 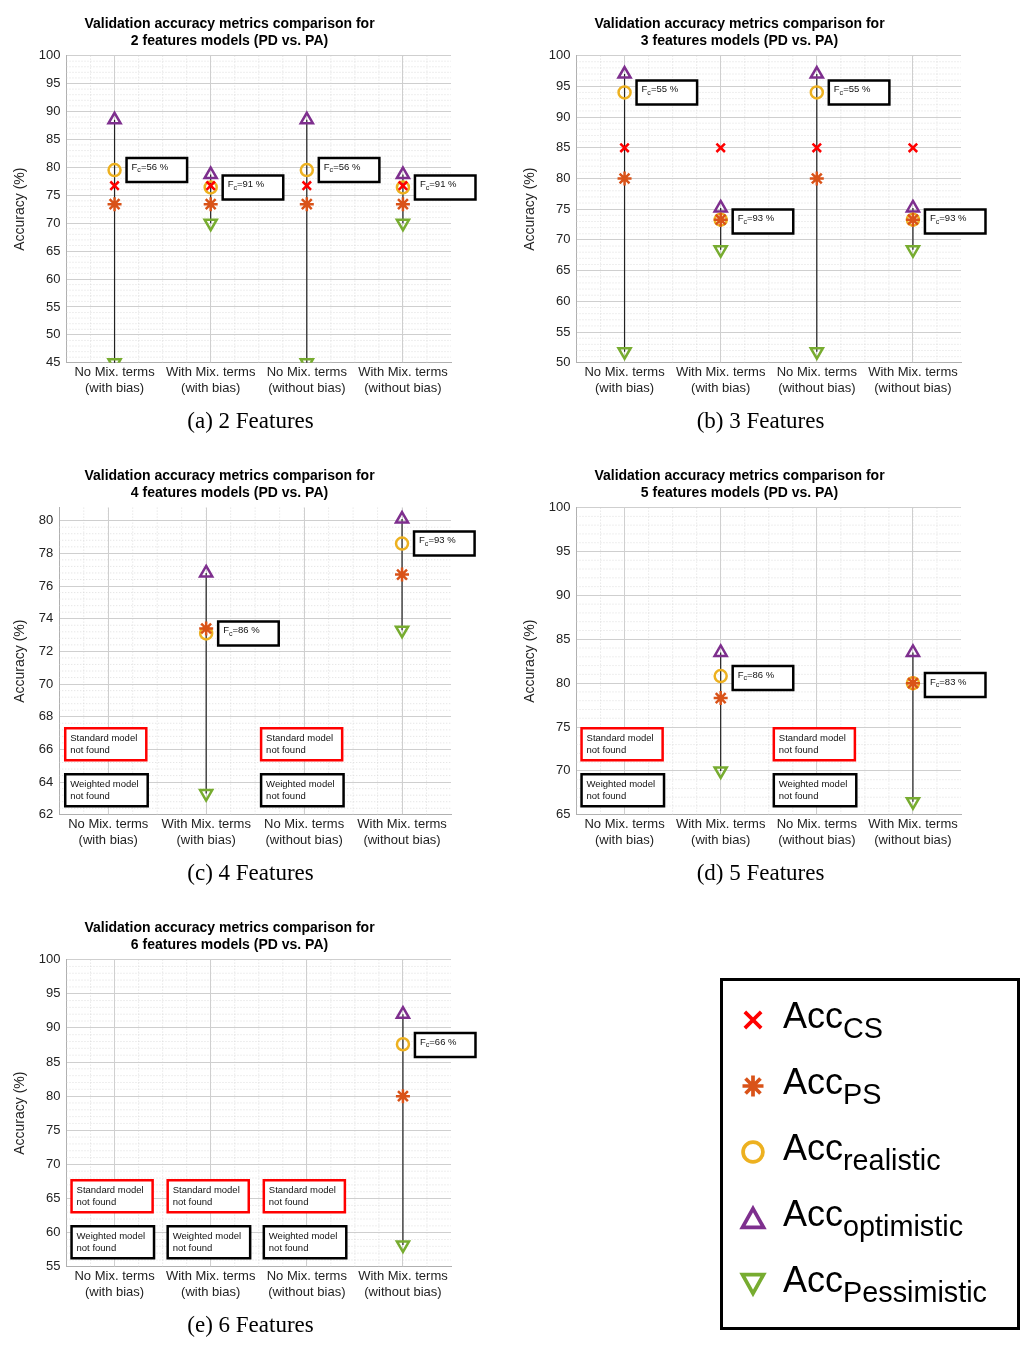 I want to click on text: (c) 4 Features, so click(x=250, y=873).